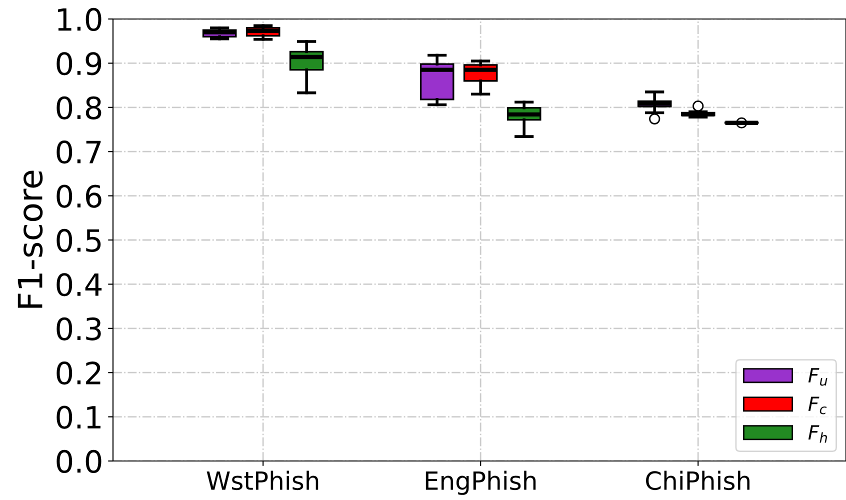 The height and width of the screenshot is (500, 846). I want to click on y-tick-label: 1.0, so click(80, 20).